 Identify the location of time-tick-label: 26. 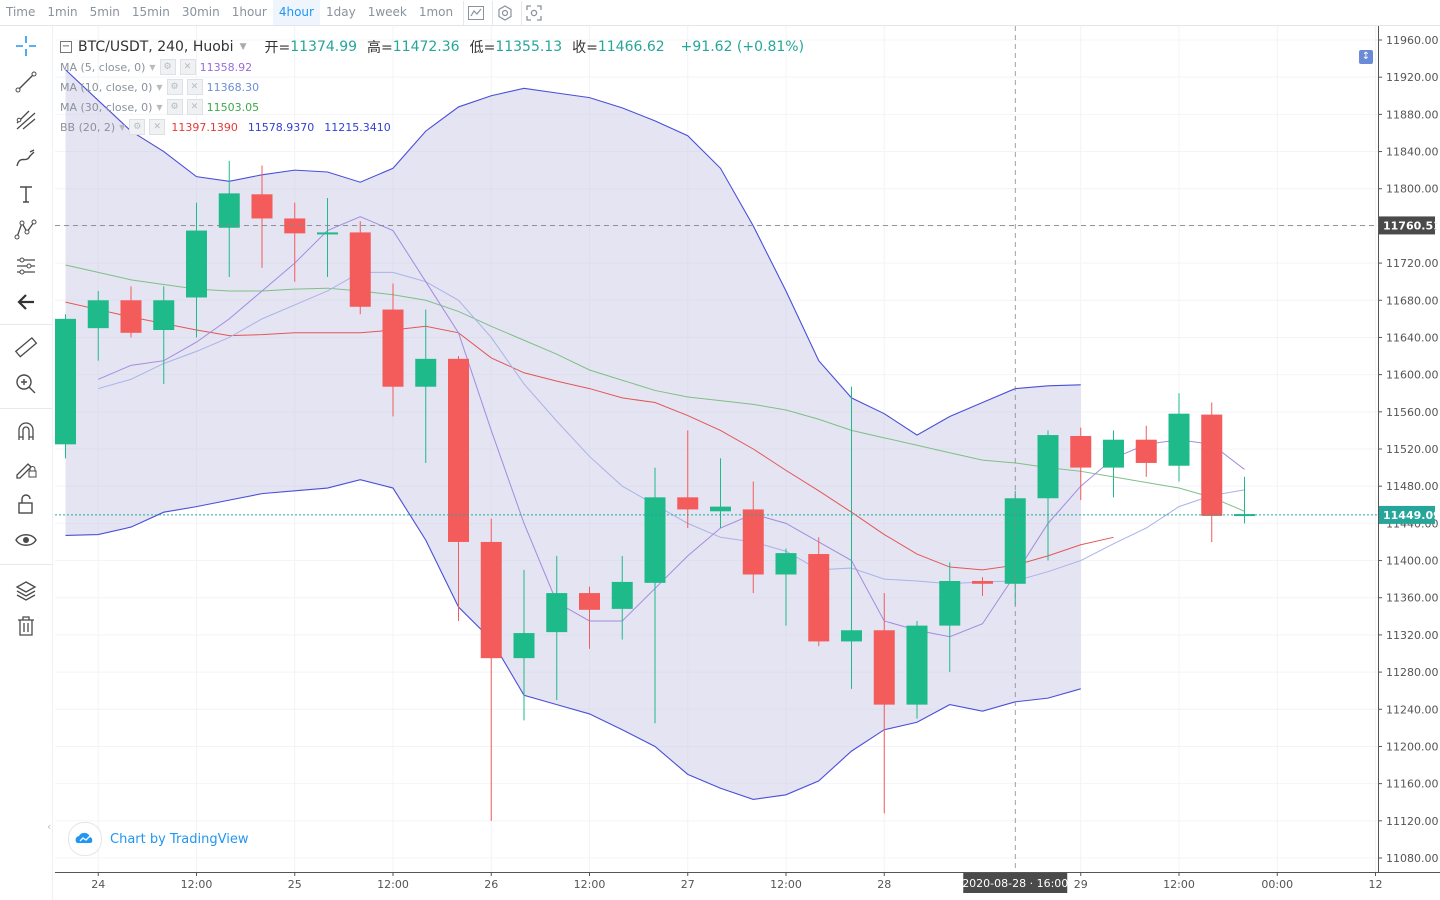
(491, 884).